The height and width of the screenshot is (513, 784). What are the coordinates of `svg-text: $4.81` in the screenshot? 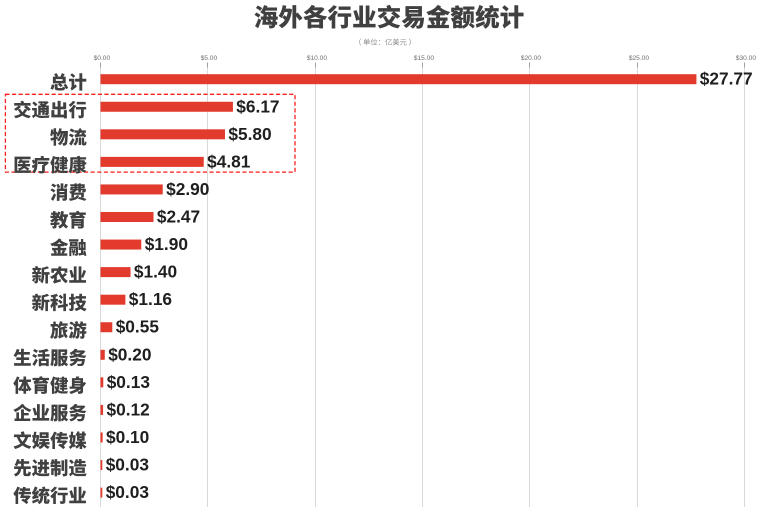 It's located at (229, 161).